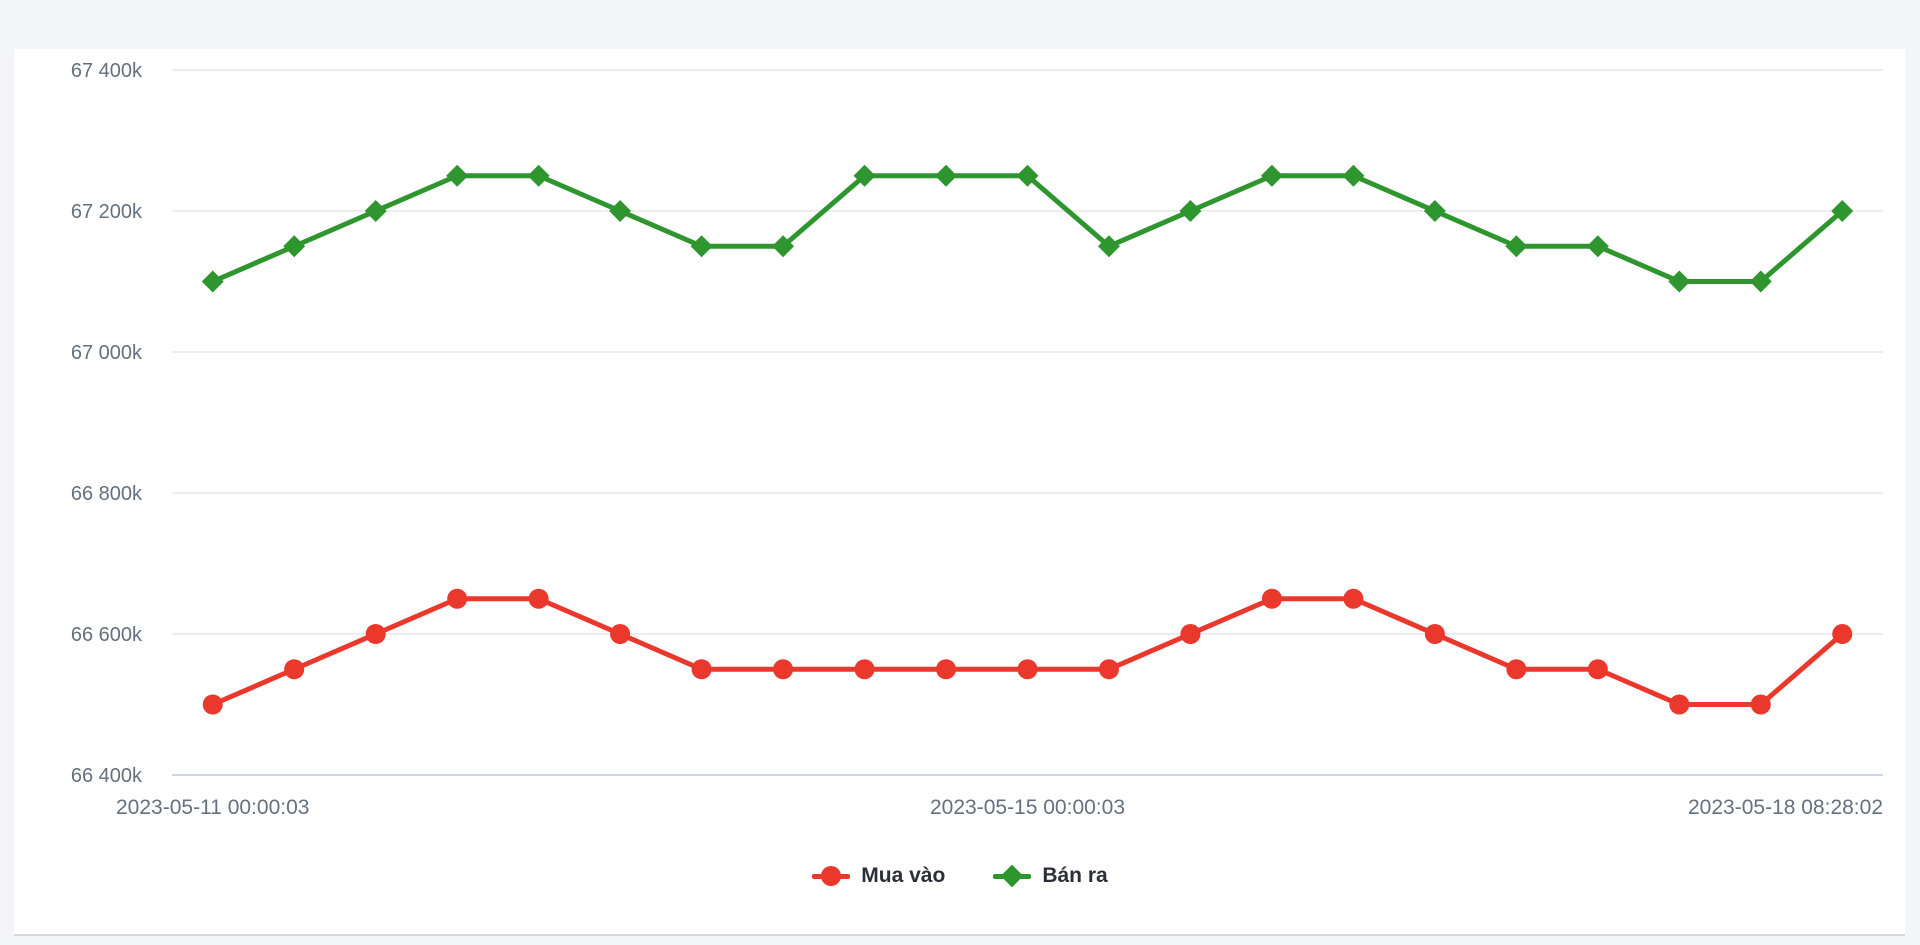  Describe the element at coordinates (960, 876) in the screenshot. I see `chart-legend: Mua vào Bán ra` at that location.